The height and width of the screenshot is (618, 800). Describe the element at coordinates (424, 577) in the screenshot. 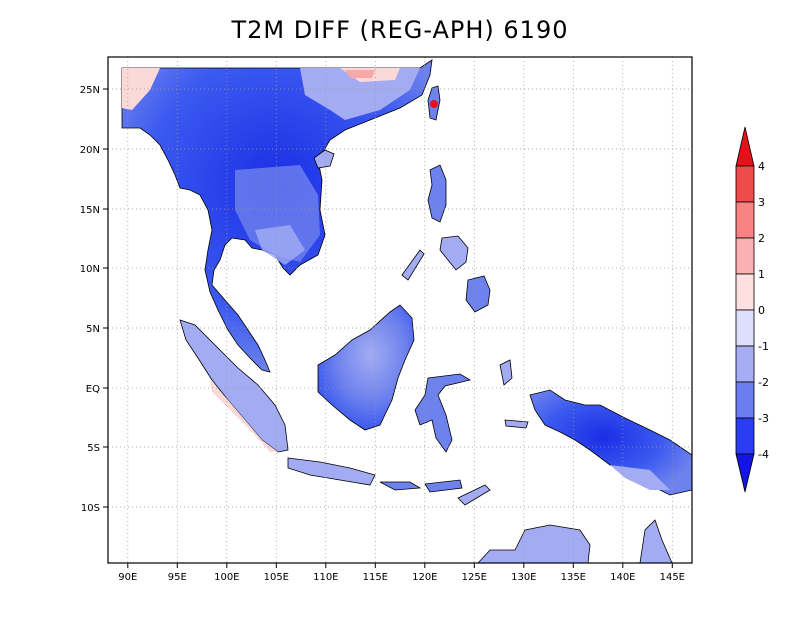

I see `lon-tick-label: 120E` at that location.